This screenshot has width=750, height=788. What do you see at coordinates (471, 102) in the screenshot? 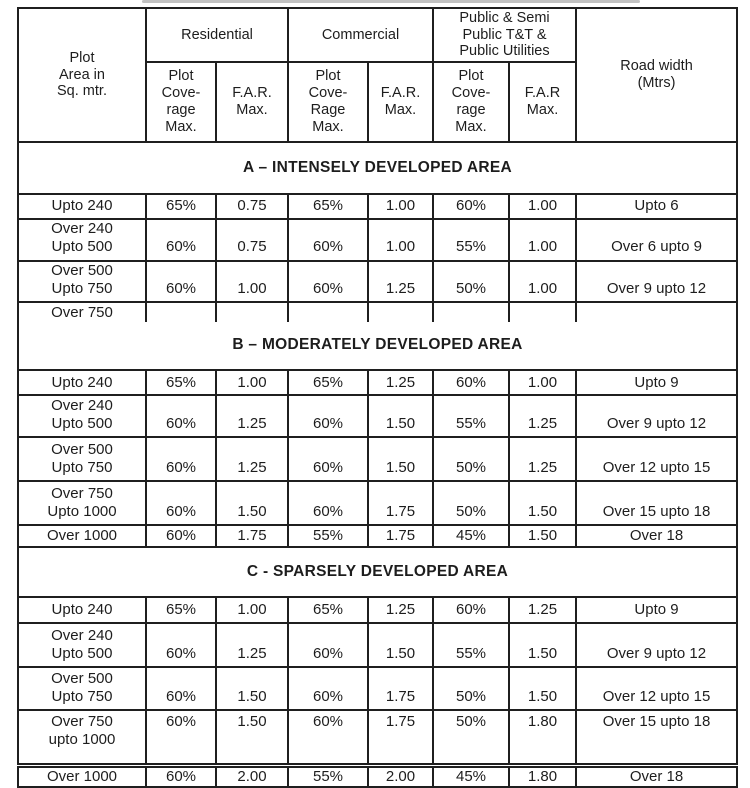
I see `header-pub-plot-coverage: Plot Cove- rage Max.` at bounding box center [471, 102].